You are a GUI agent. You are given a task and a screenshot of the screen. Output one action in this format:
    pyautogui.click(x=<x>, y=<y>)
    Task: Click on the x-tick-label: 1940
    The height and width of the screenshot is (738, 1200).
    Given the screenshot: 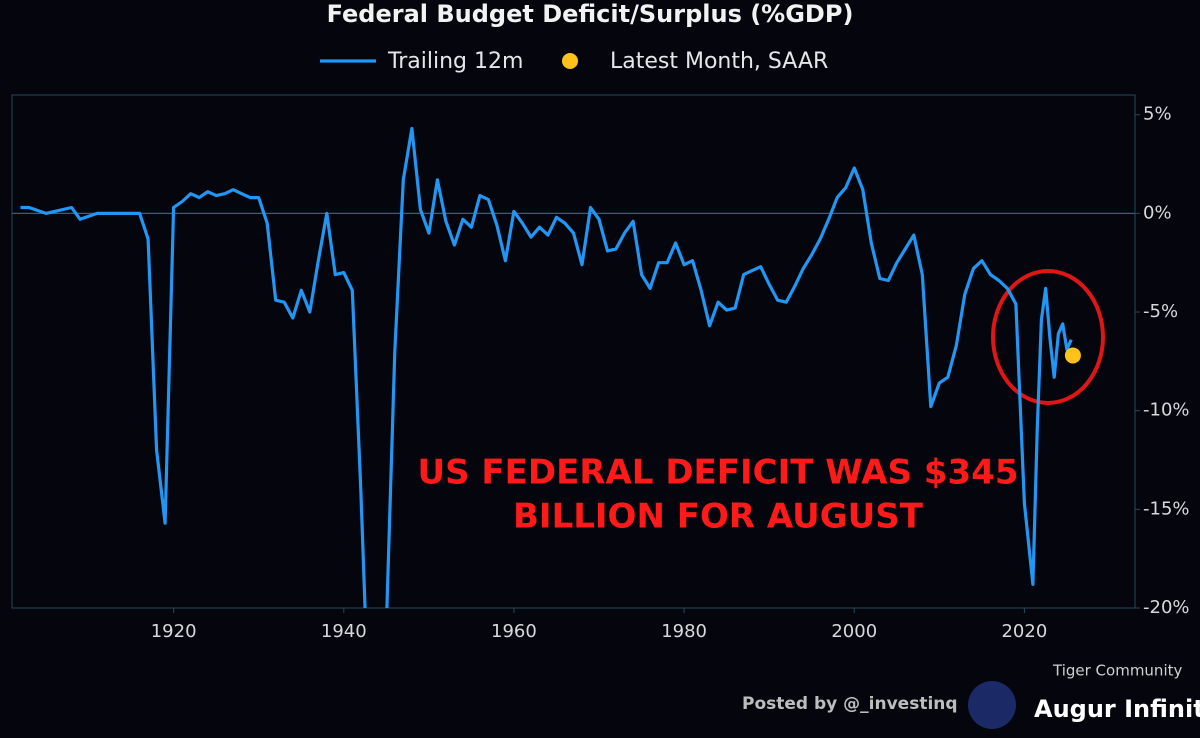 What is the action you would take?
    pyautogui.click(x=344, y=631)
    